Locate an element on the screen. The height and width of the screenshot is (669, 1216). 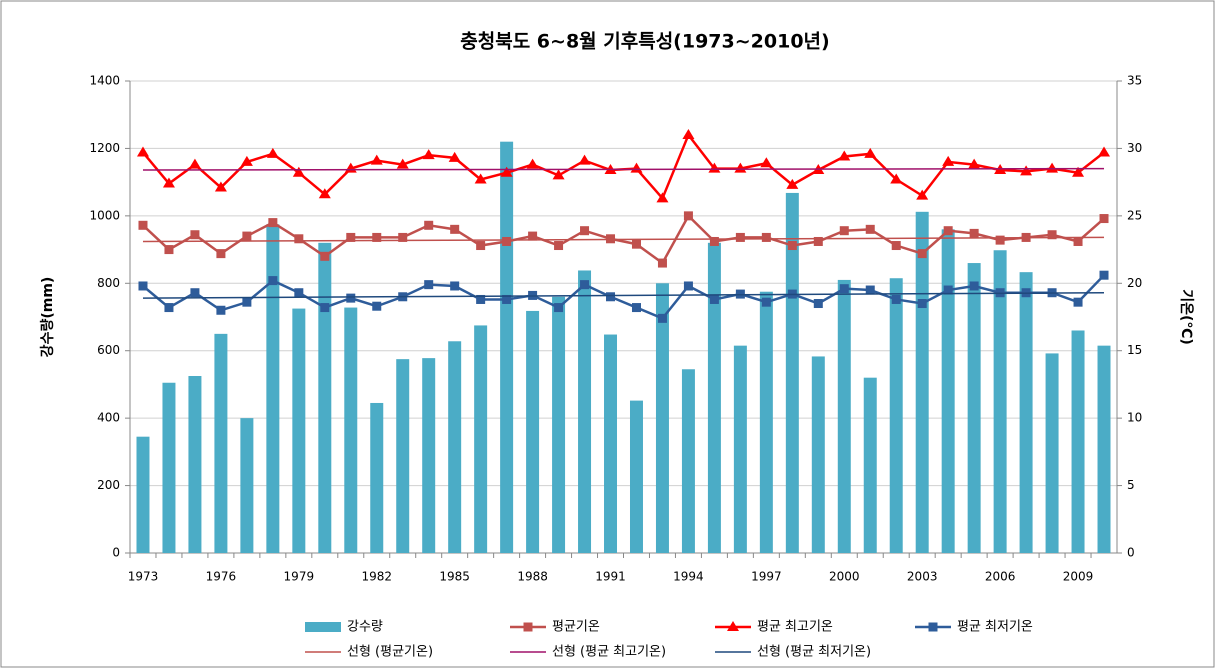
y-tick-label: 400 is located at coordinates (108, 418).